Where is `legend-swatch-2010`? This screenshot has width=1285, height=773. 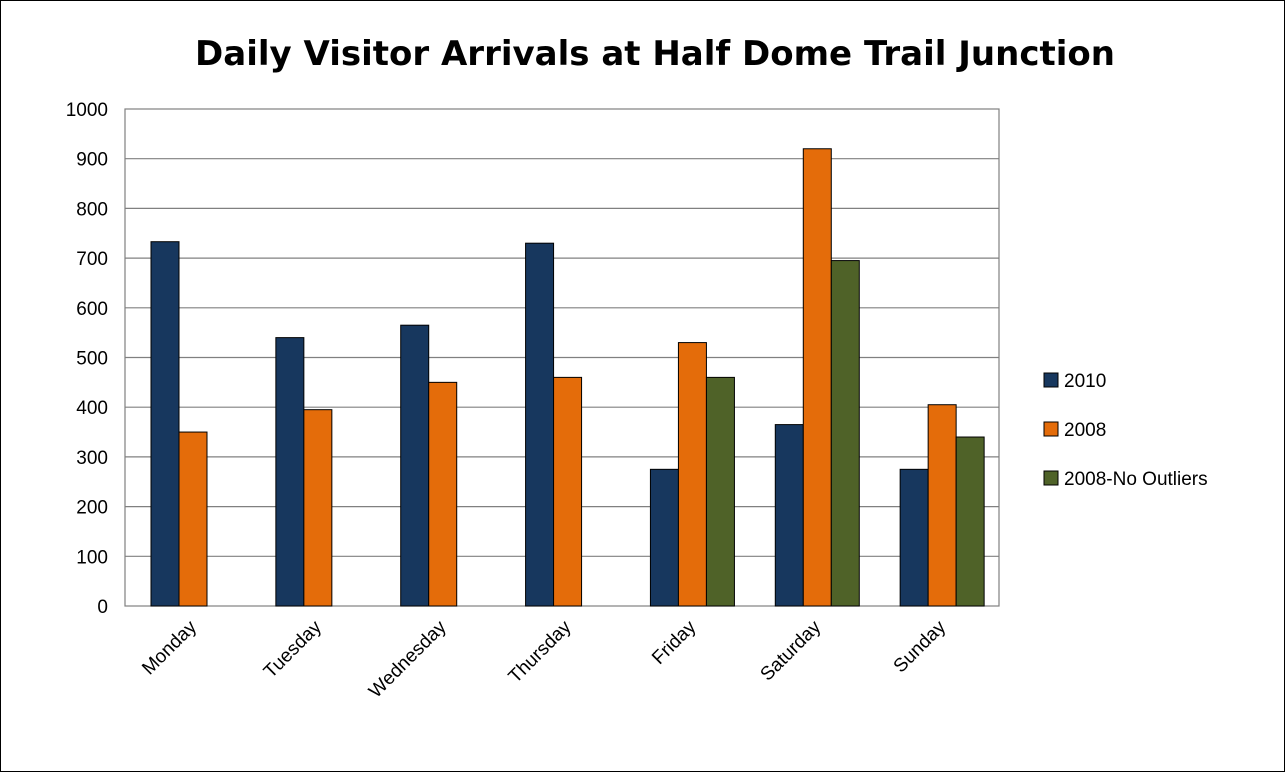
legend-swatch-2010 is located at coordinates (1051, 380).